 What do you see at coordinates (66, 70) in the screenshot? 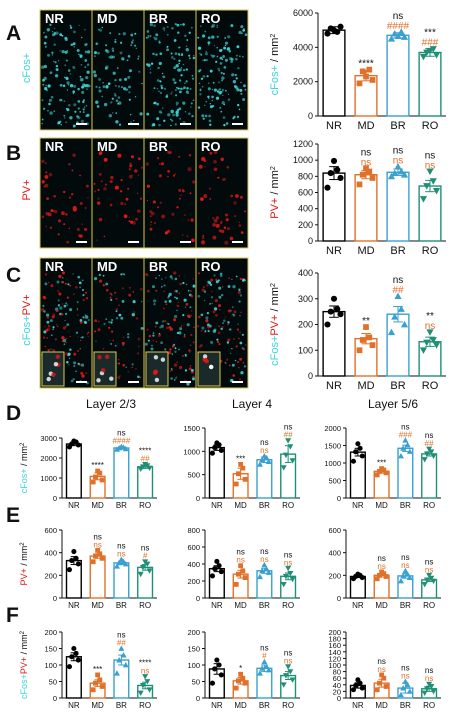
I see `micrograph-tile-a-nr: NR` at bounding box center [66, 70].